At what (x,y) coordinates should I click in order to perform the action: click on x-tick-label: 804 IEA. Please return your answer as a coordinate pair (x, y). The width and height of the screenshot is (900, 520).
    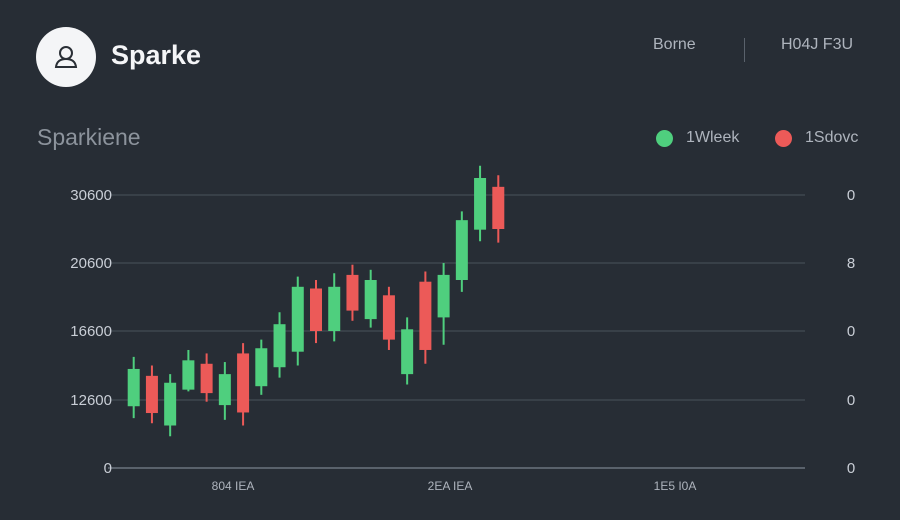
    Looking at the image, I should click on (233, 486).